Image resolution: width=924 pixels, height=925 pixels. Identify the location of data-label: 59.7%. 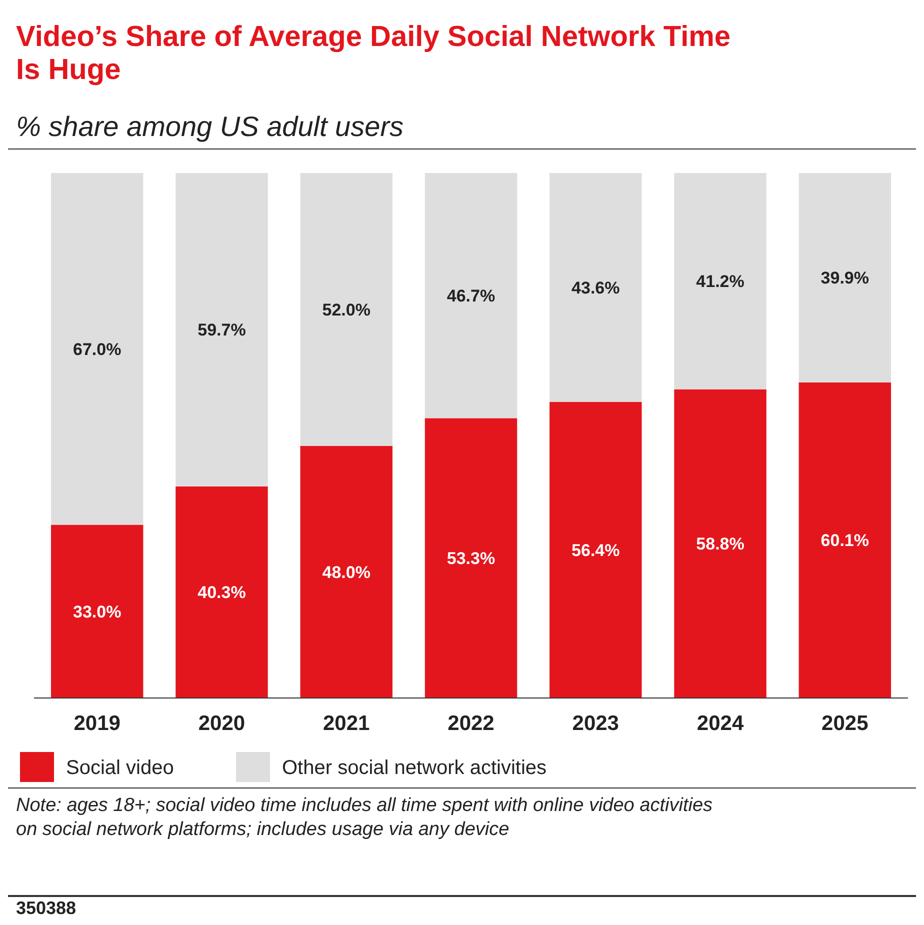
(222, 330).